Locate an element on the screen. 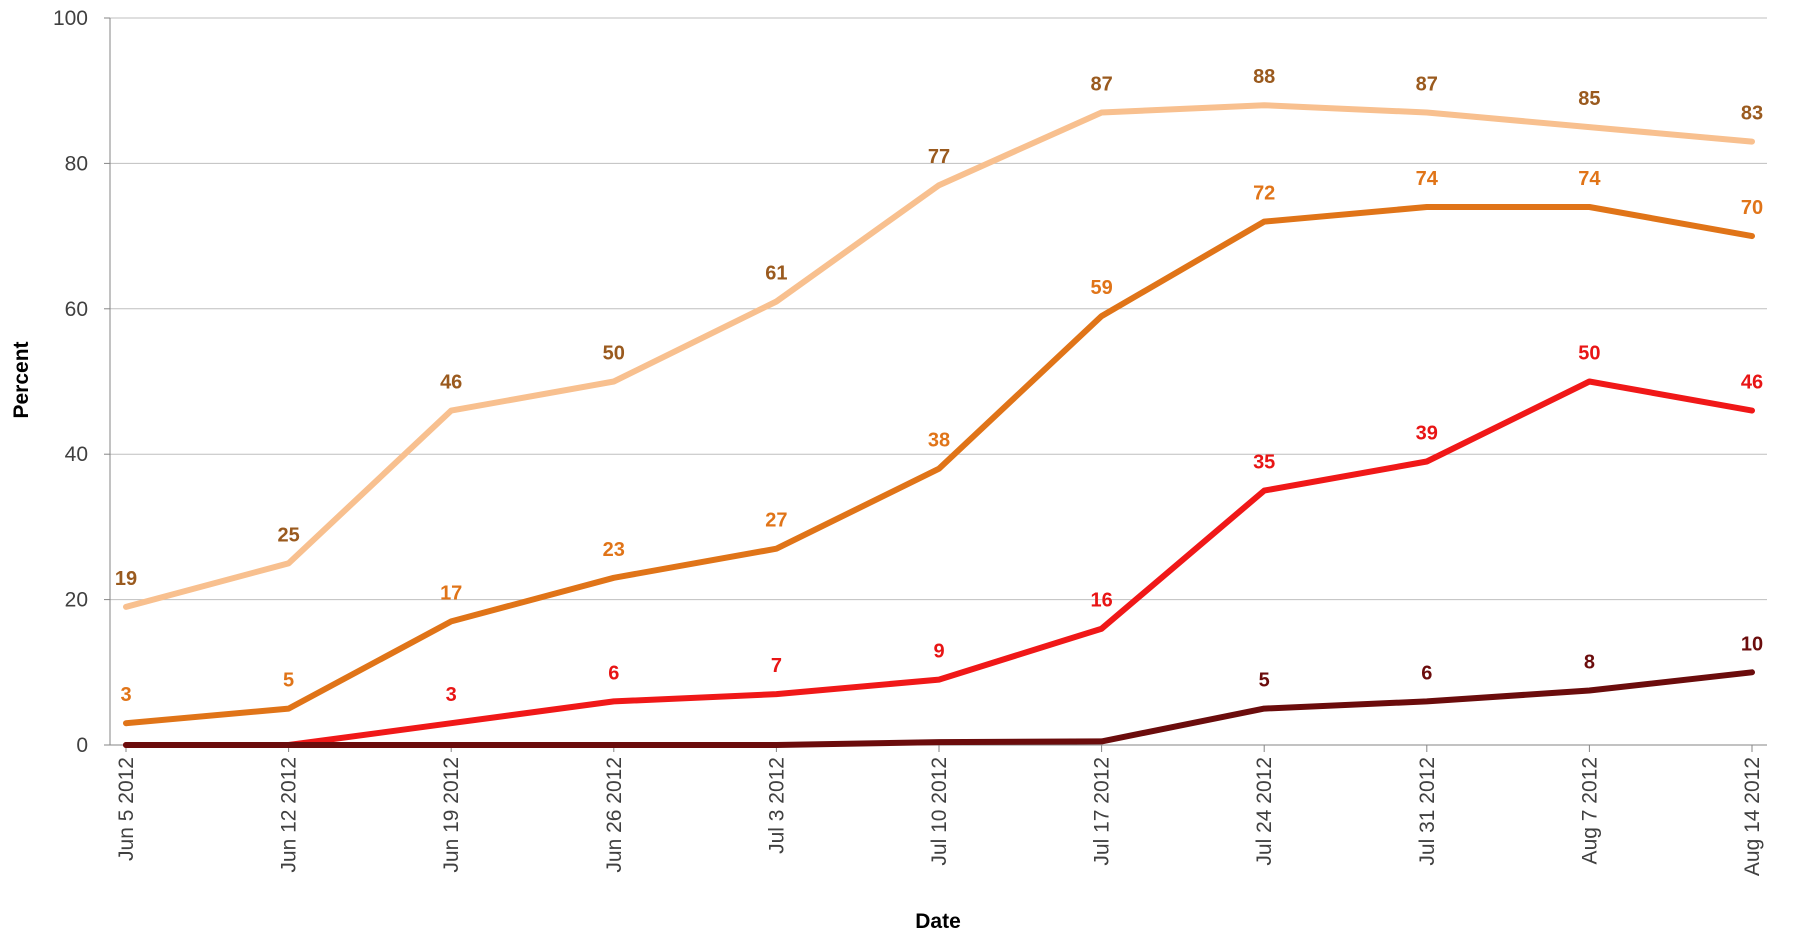 The width and height of the screenshot is (1799, 935). x-tick-label: Jun 12 2012 is located at coordinates (289, 815).